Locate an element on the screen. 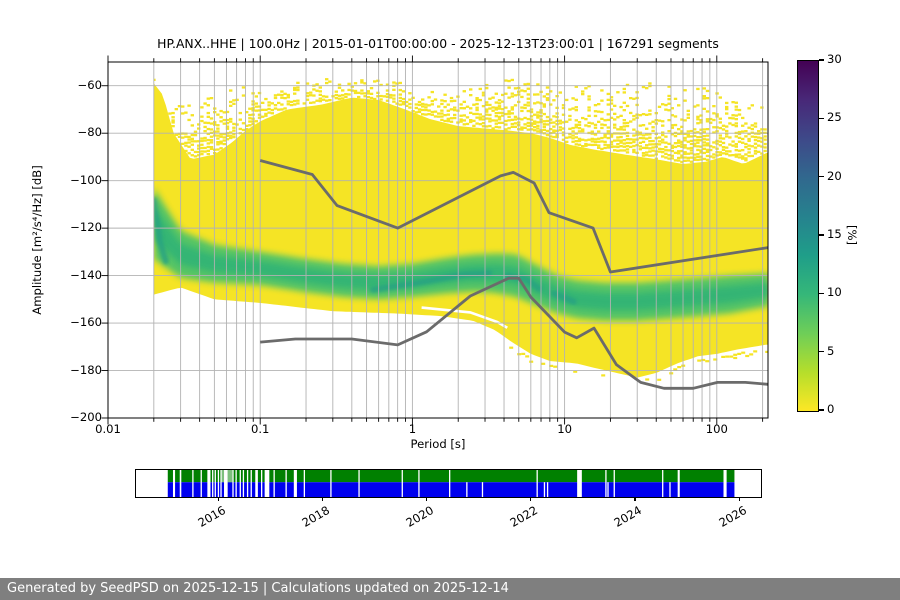  x-tick-label: 0.1 is located at coordinates (260, 429).